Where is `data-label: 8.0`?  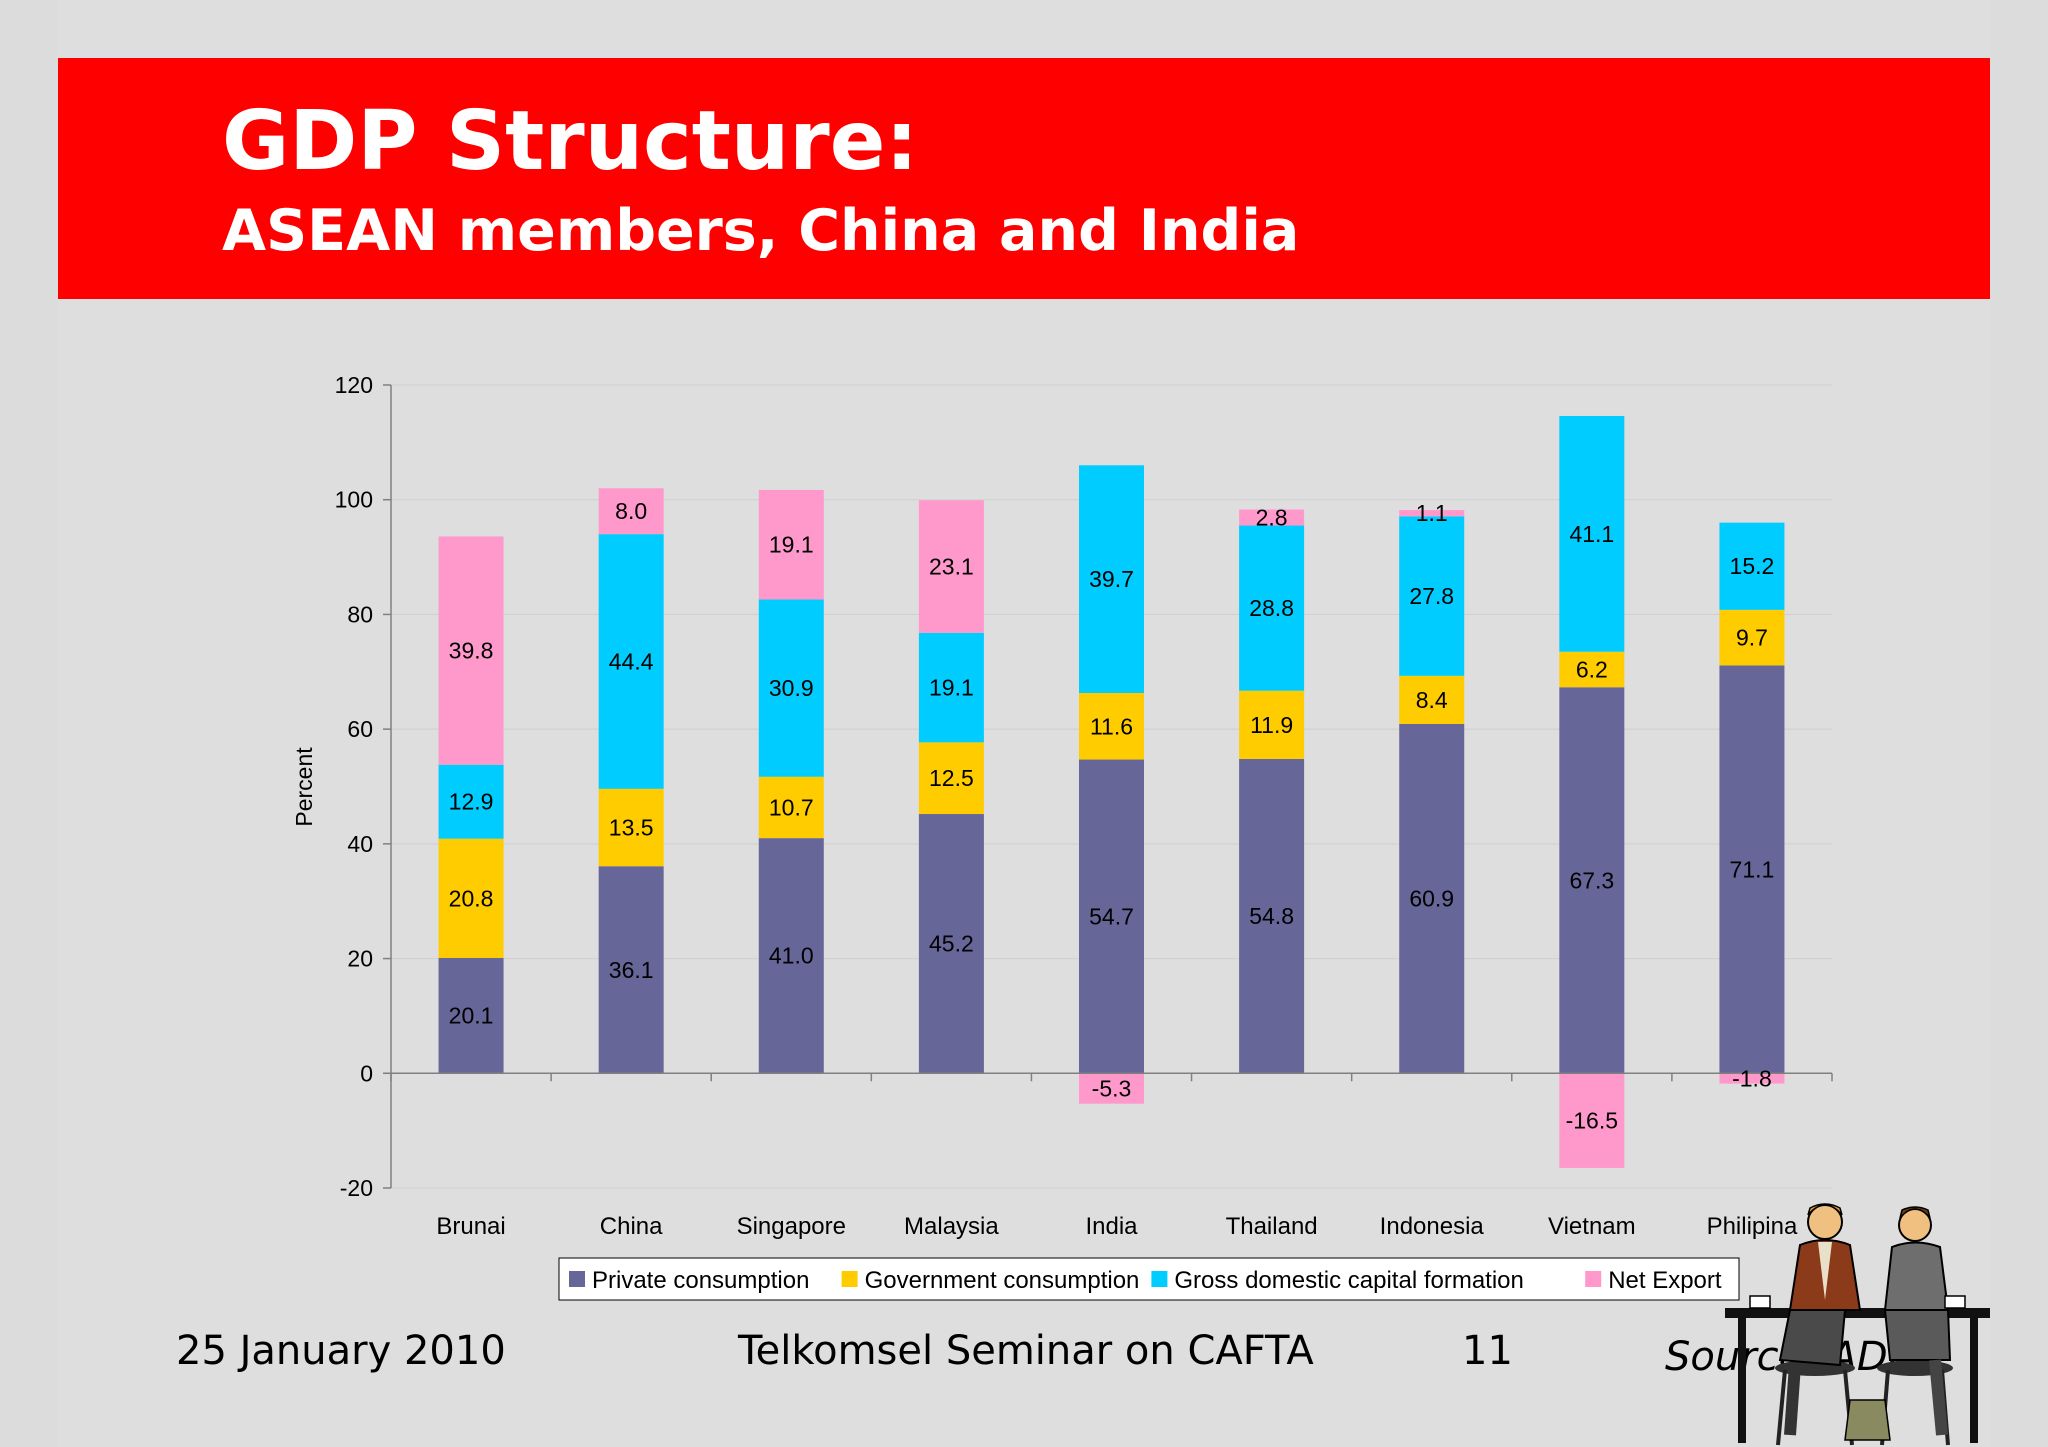 data-label: 8.0 is located at coordinates (631, 511).